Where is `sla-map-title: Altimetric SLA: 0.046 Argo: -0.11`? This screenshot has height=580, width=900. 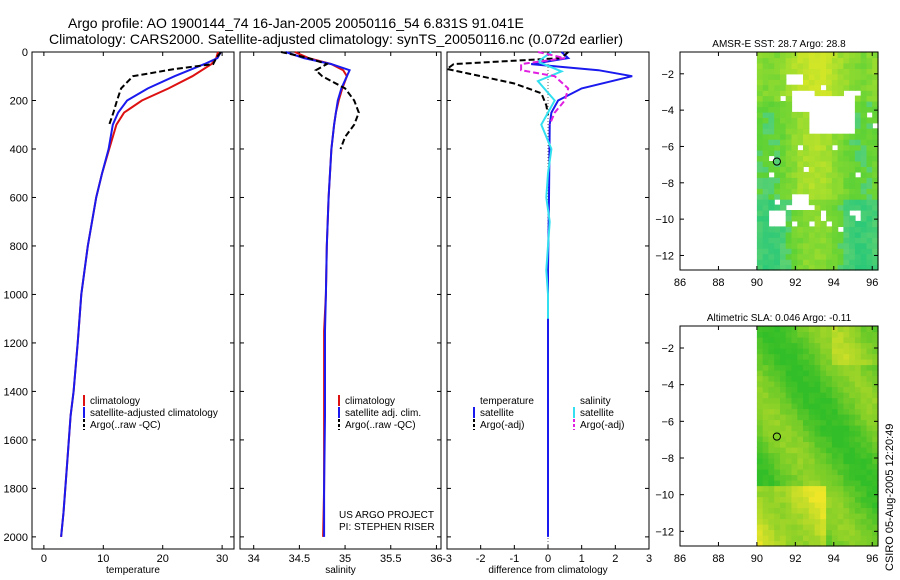 sla-map-title: Altimetric SLA: 0.046 Argo: -0.11 is located at coordinates (779, 318).